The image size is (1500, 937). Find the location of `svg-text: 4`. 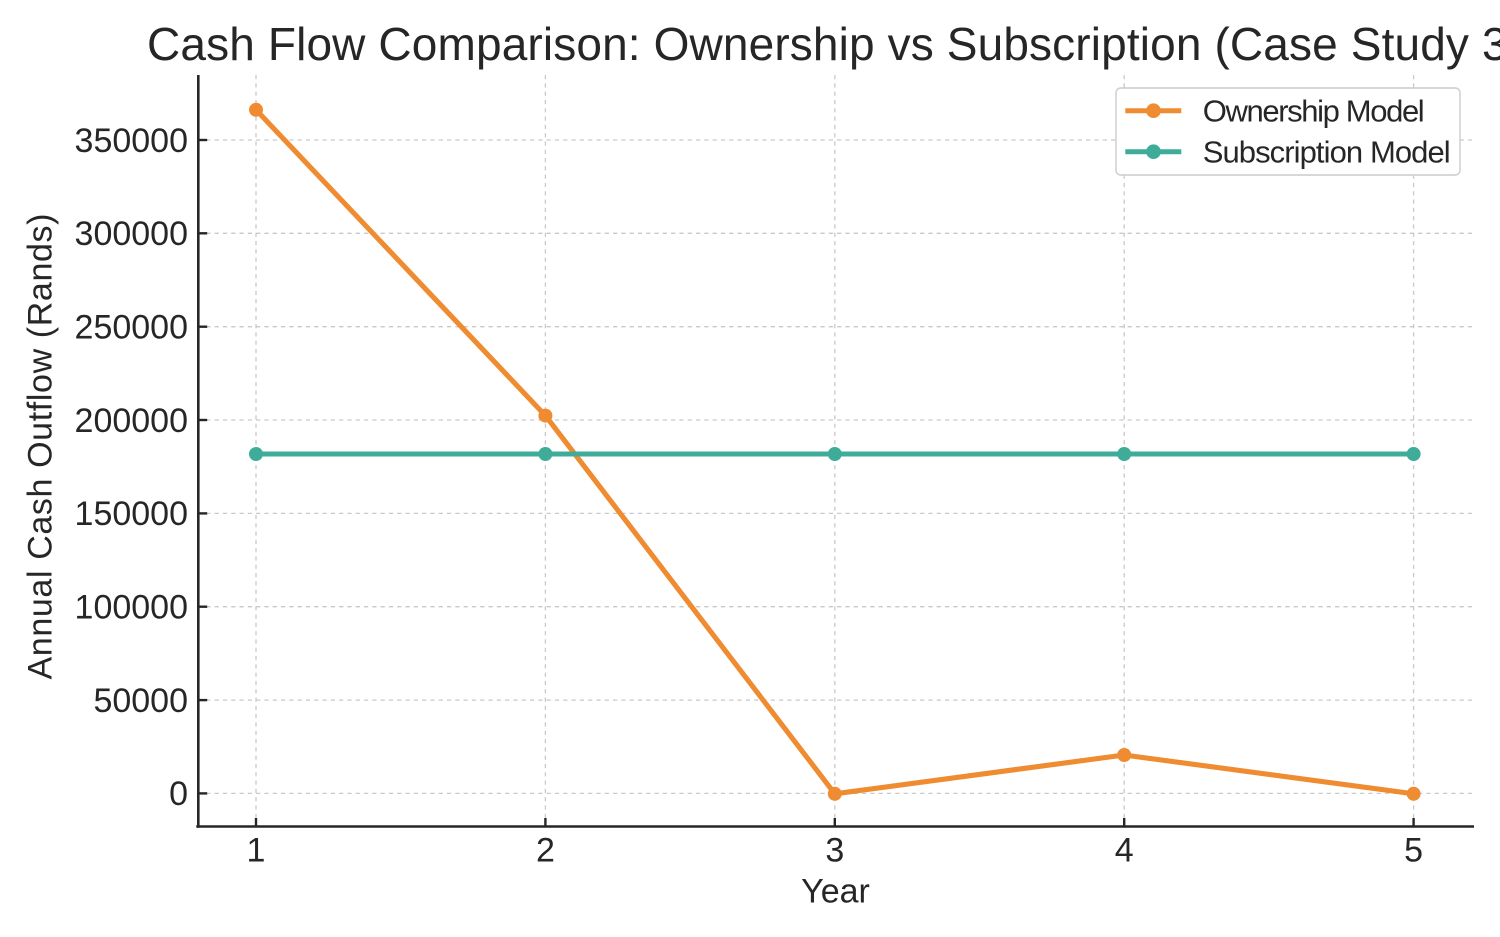

svg-text: 4 is located at coordinates (1124, 850).